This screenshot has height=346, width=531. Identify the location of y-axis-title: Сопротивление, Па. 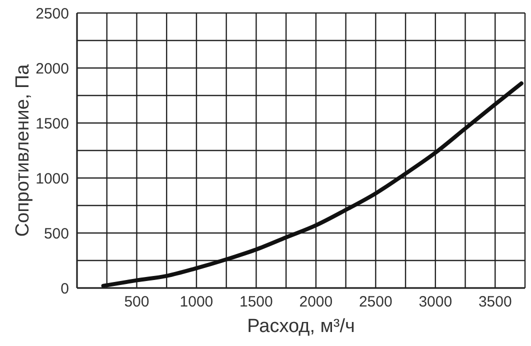
(23, 150).